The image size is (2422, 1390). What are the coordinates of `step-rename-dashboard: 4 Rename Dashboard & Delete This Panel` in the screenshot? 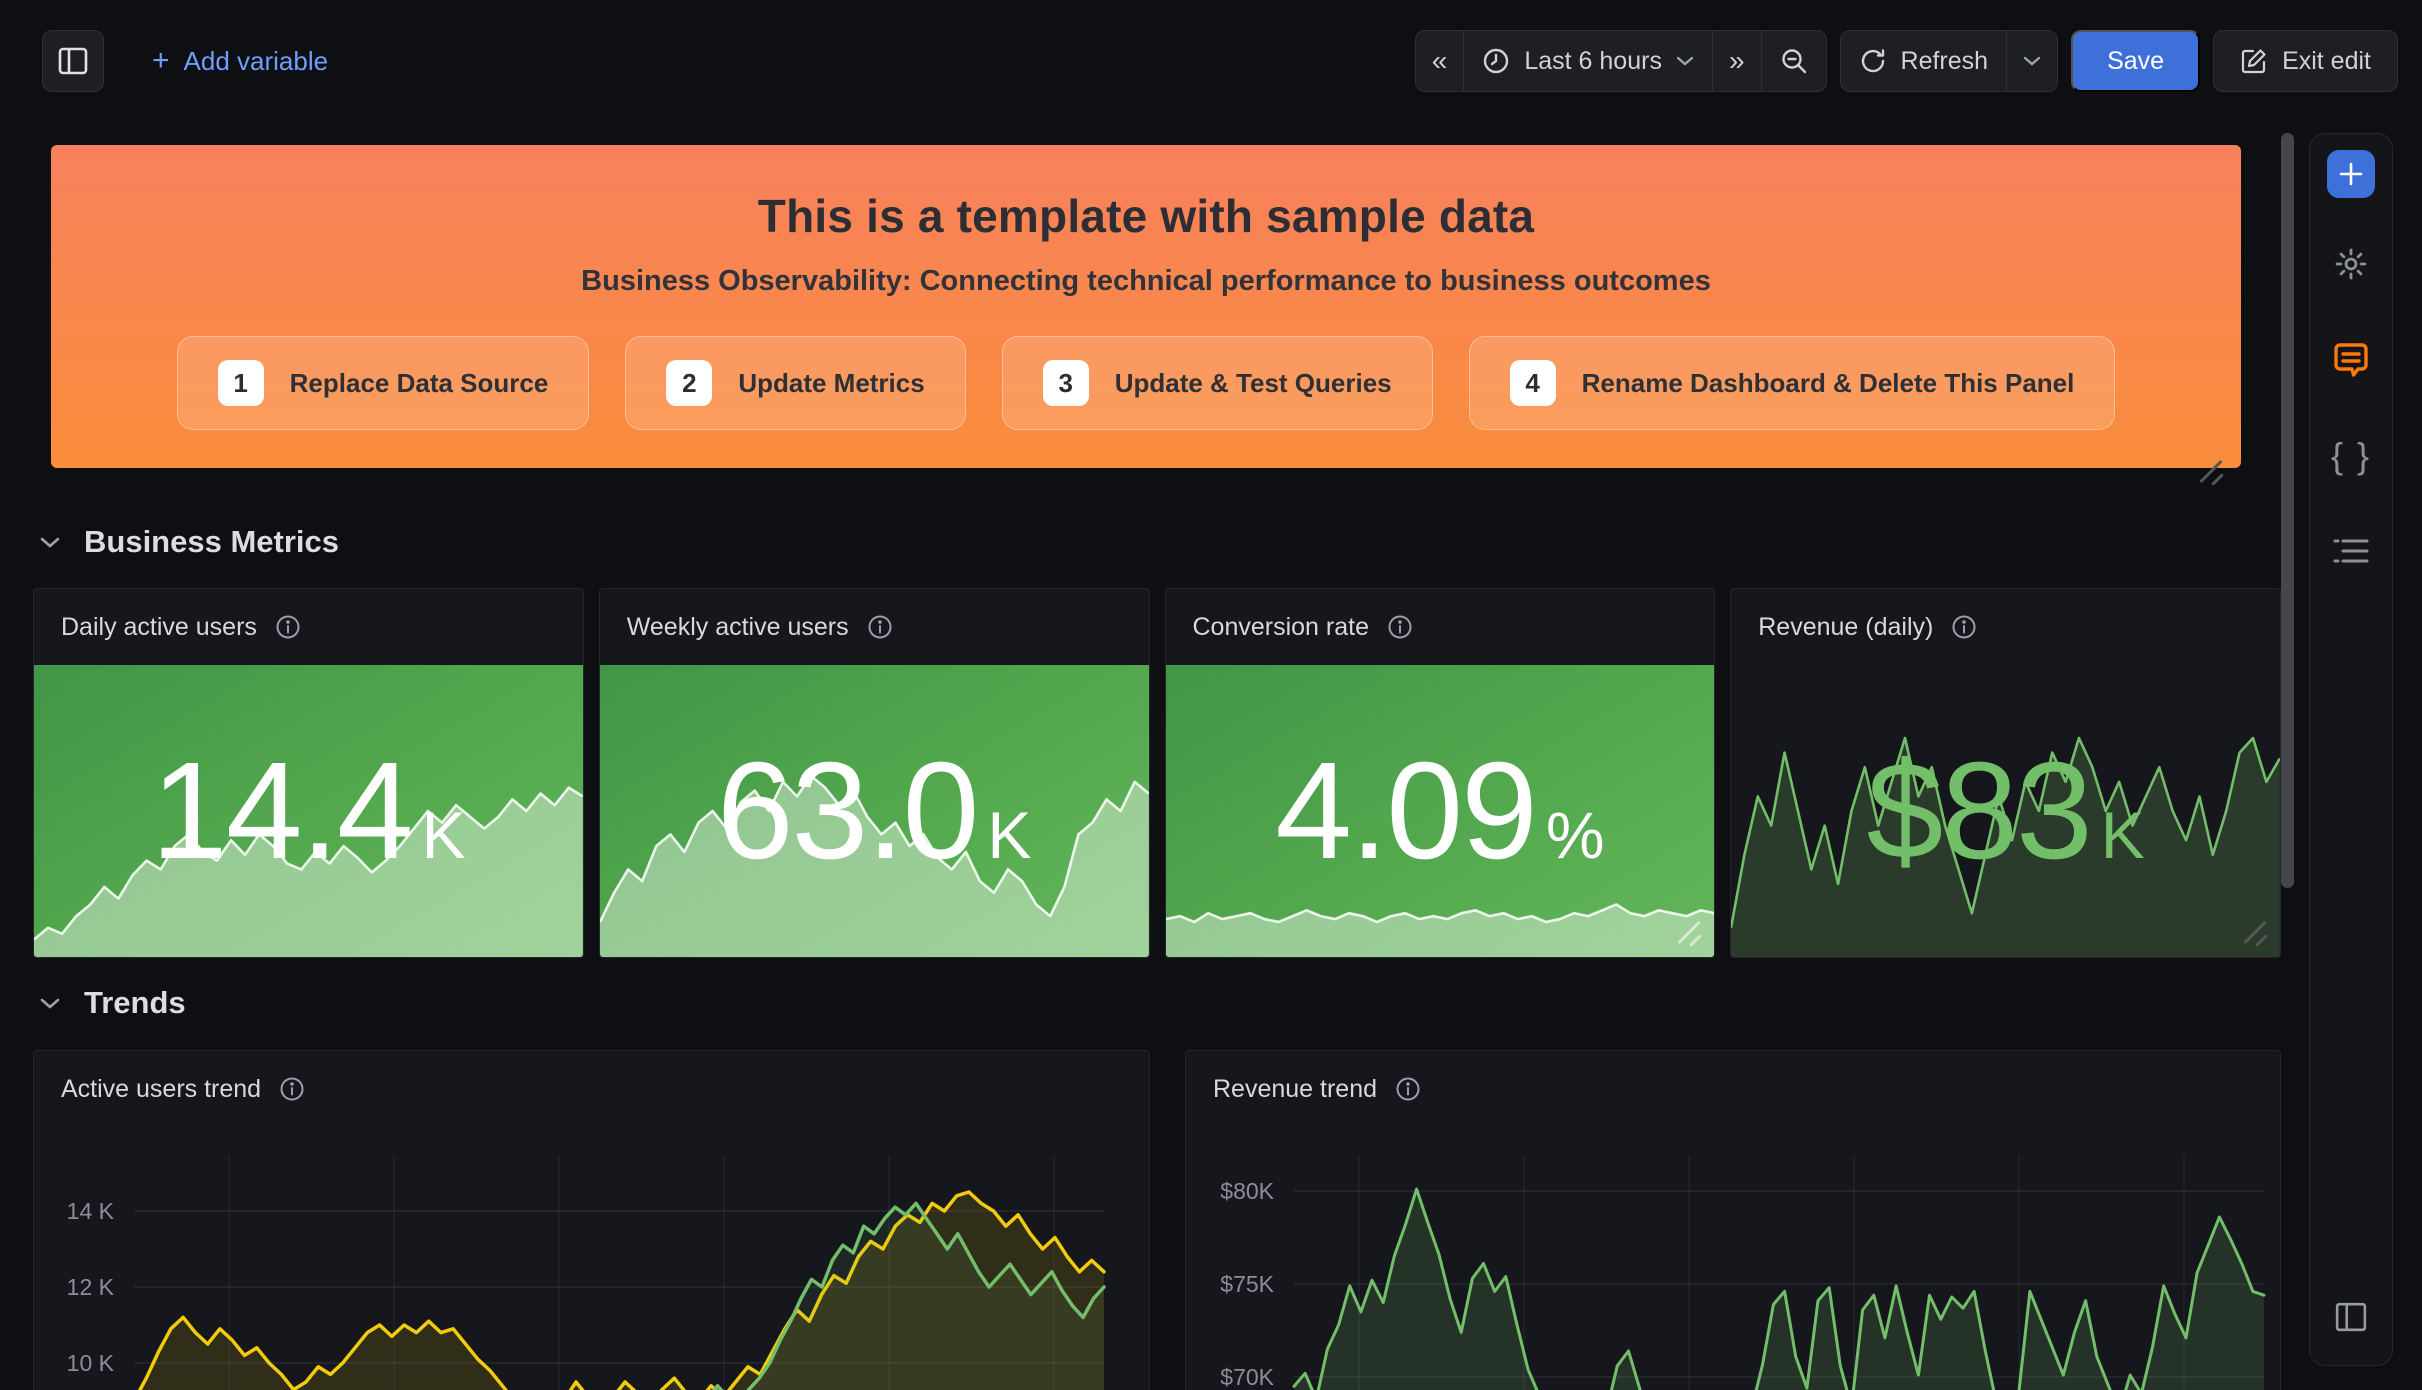 It's located at (1792, 383).